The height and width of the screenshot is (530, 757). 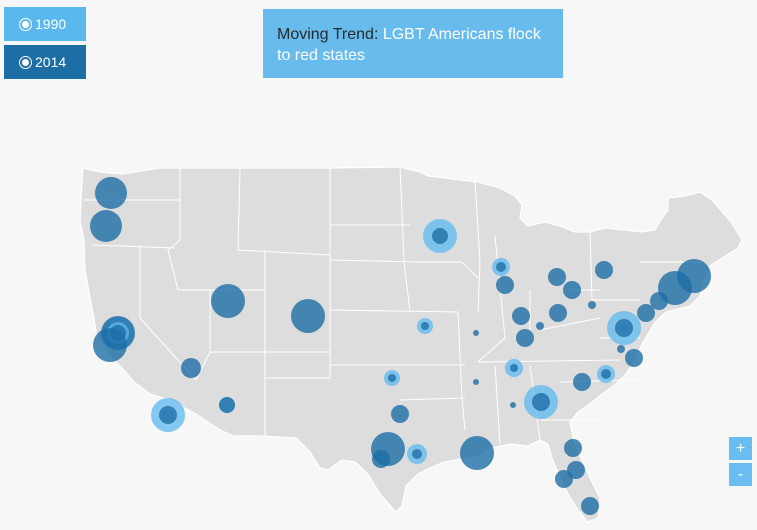 I want to click on bubble-2014-boston, so click(x=694, y=276).